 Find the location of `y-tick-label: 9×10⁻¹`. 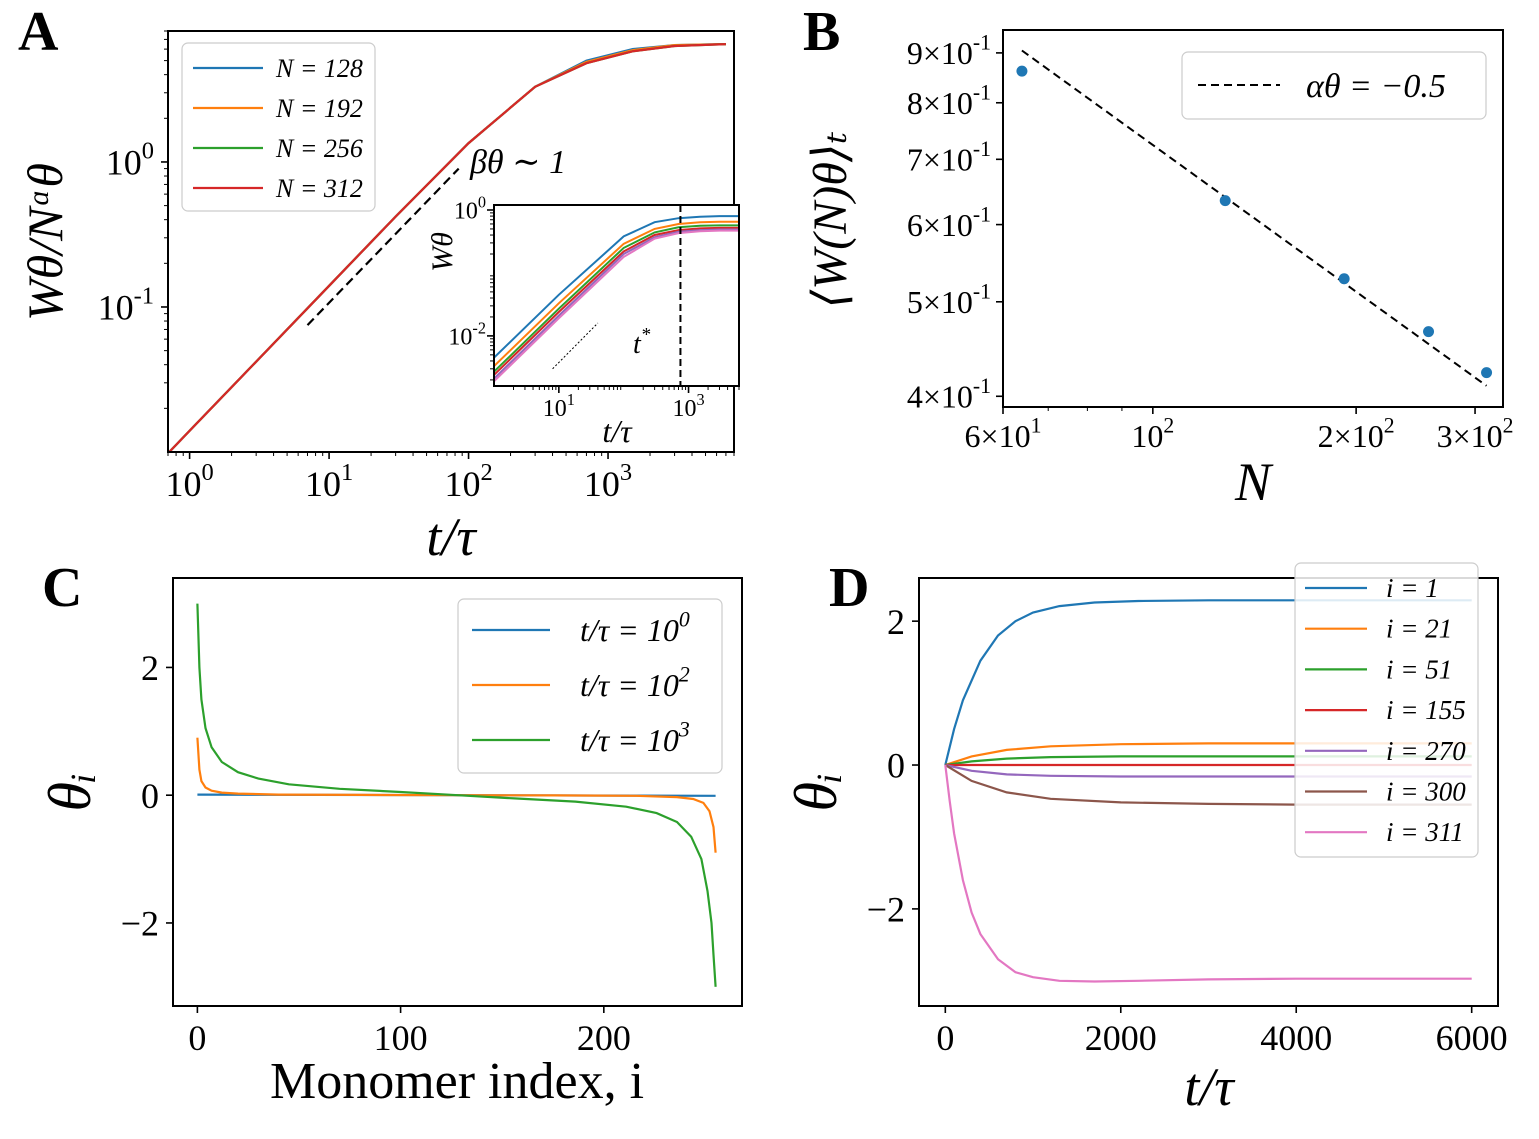

y-tick-label: 9×10⁻¹ is located at coordinates (949, 51).